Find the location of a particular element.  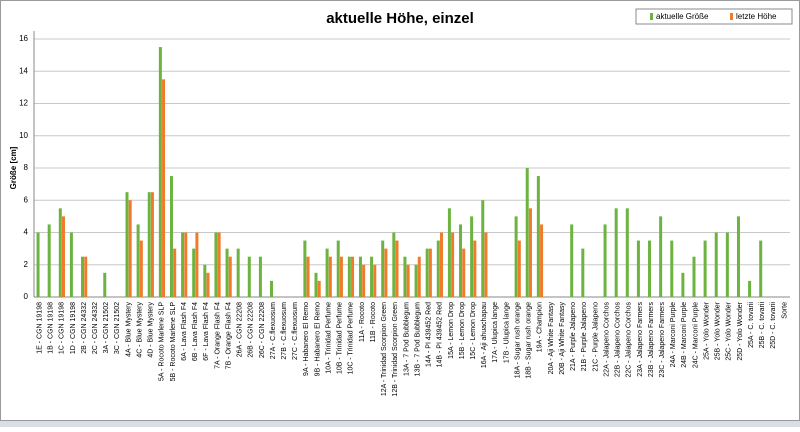

x-tick-label: 25D - Yolo Wonder is located at coordinates (740, 330).